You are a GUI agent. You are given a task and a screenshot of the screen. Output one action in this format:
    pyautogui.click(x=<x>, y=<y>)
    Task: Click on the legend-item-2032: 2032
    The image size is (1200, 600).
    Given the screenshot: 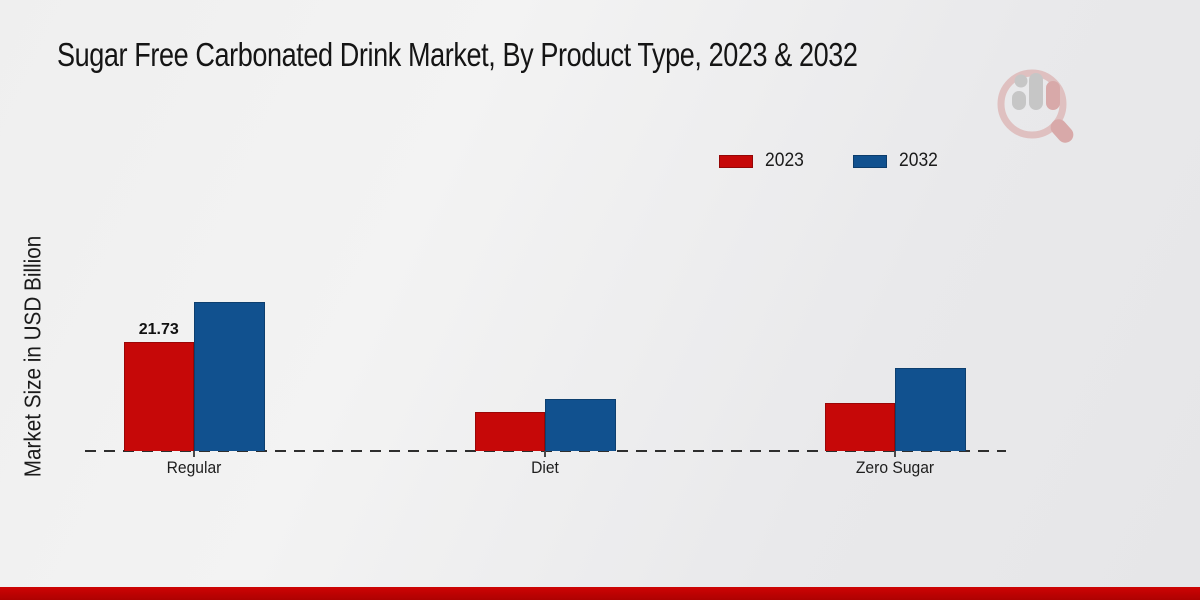 What is the action you would take?
    pyautogui.click(x=897, y=161)
    